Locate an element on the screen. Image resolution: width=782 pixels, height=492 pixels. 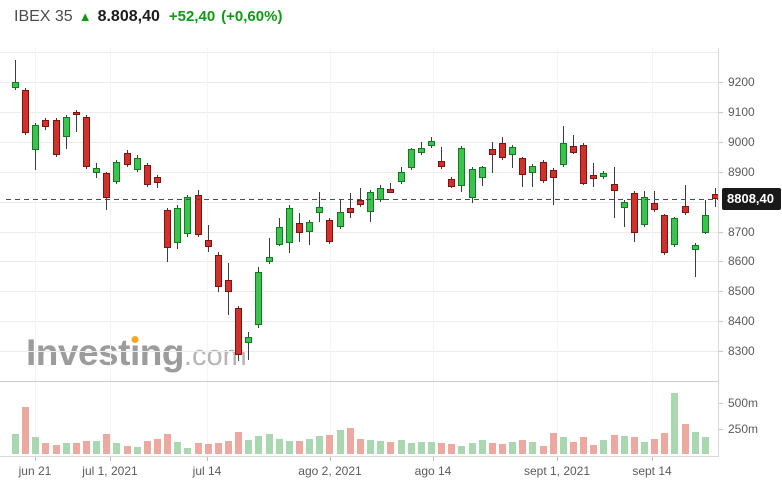
time-axis-label: jun 21 is located at coordinates (35, 471).